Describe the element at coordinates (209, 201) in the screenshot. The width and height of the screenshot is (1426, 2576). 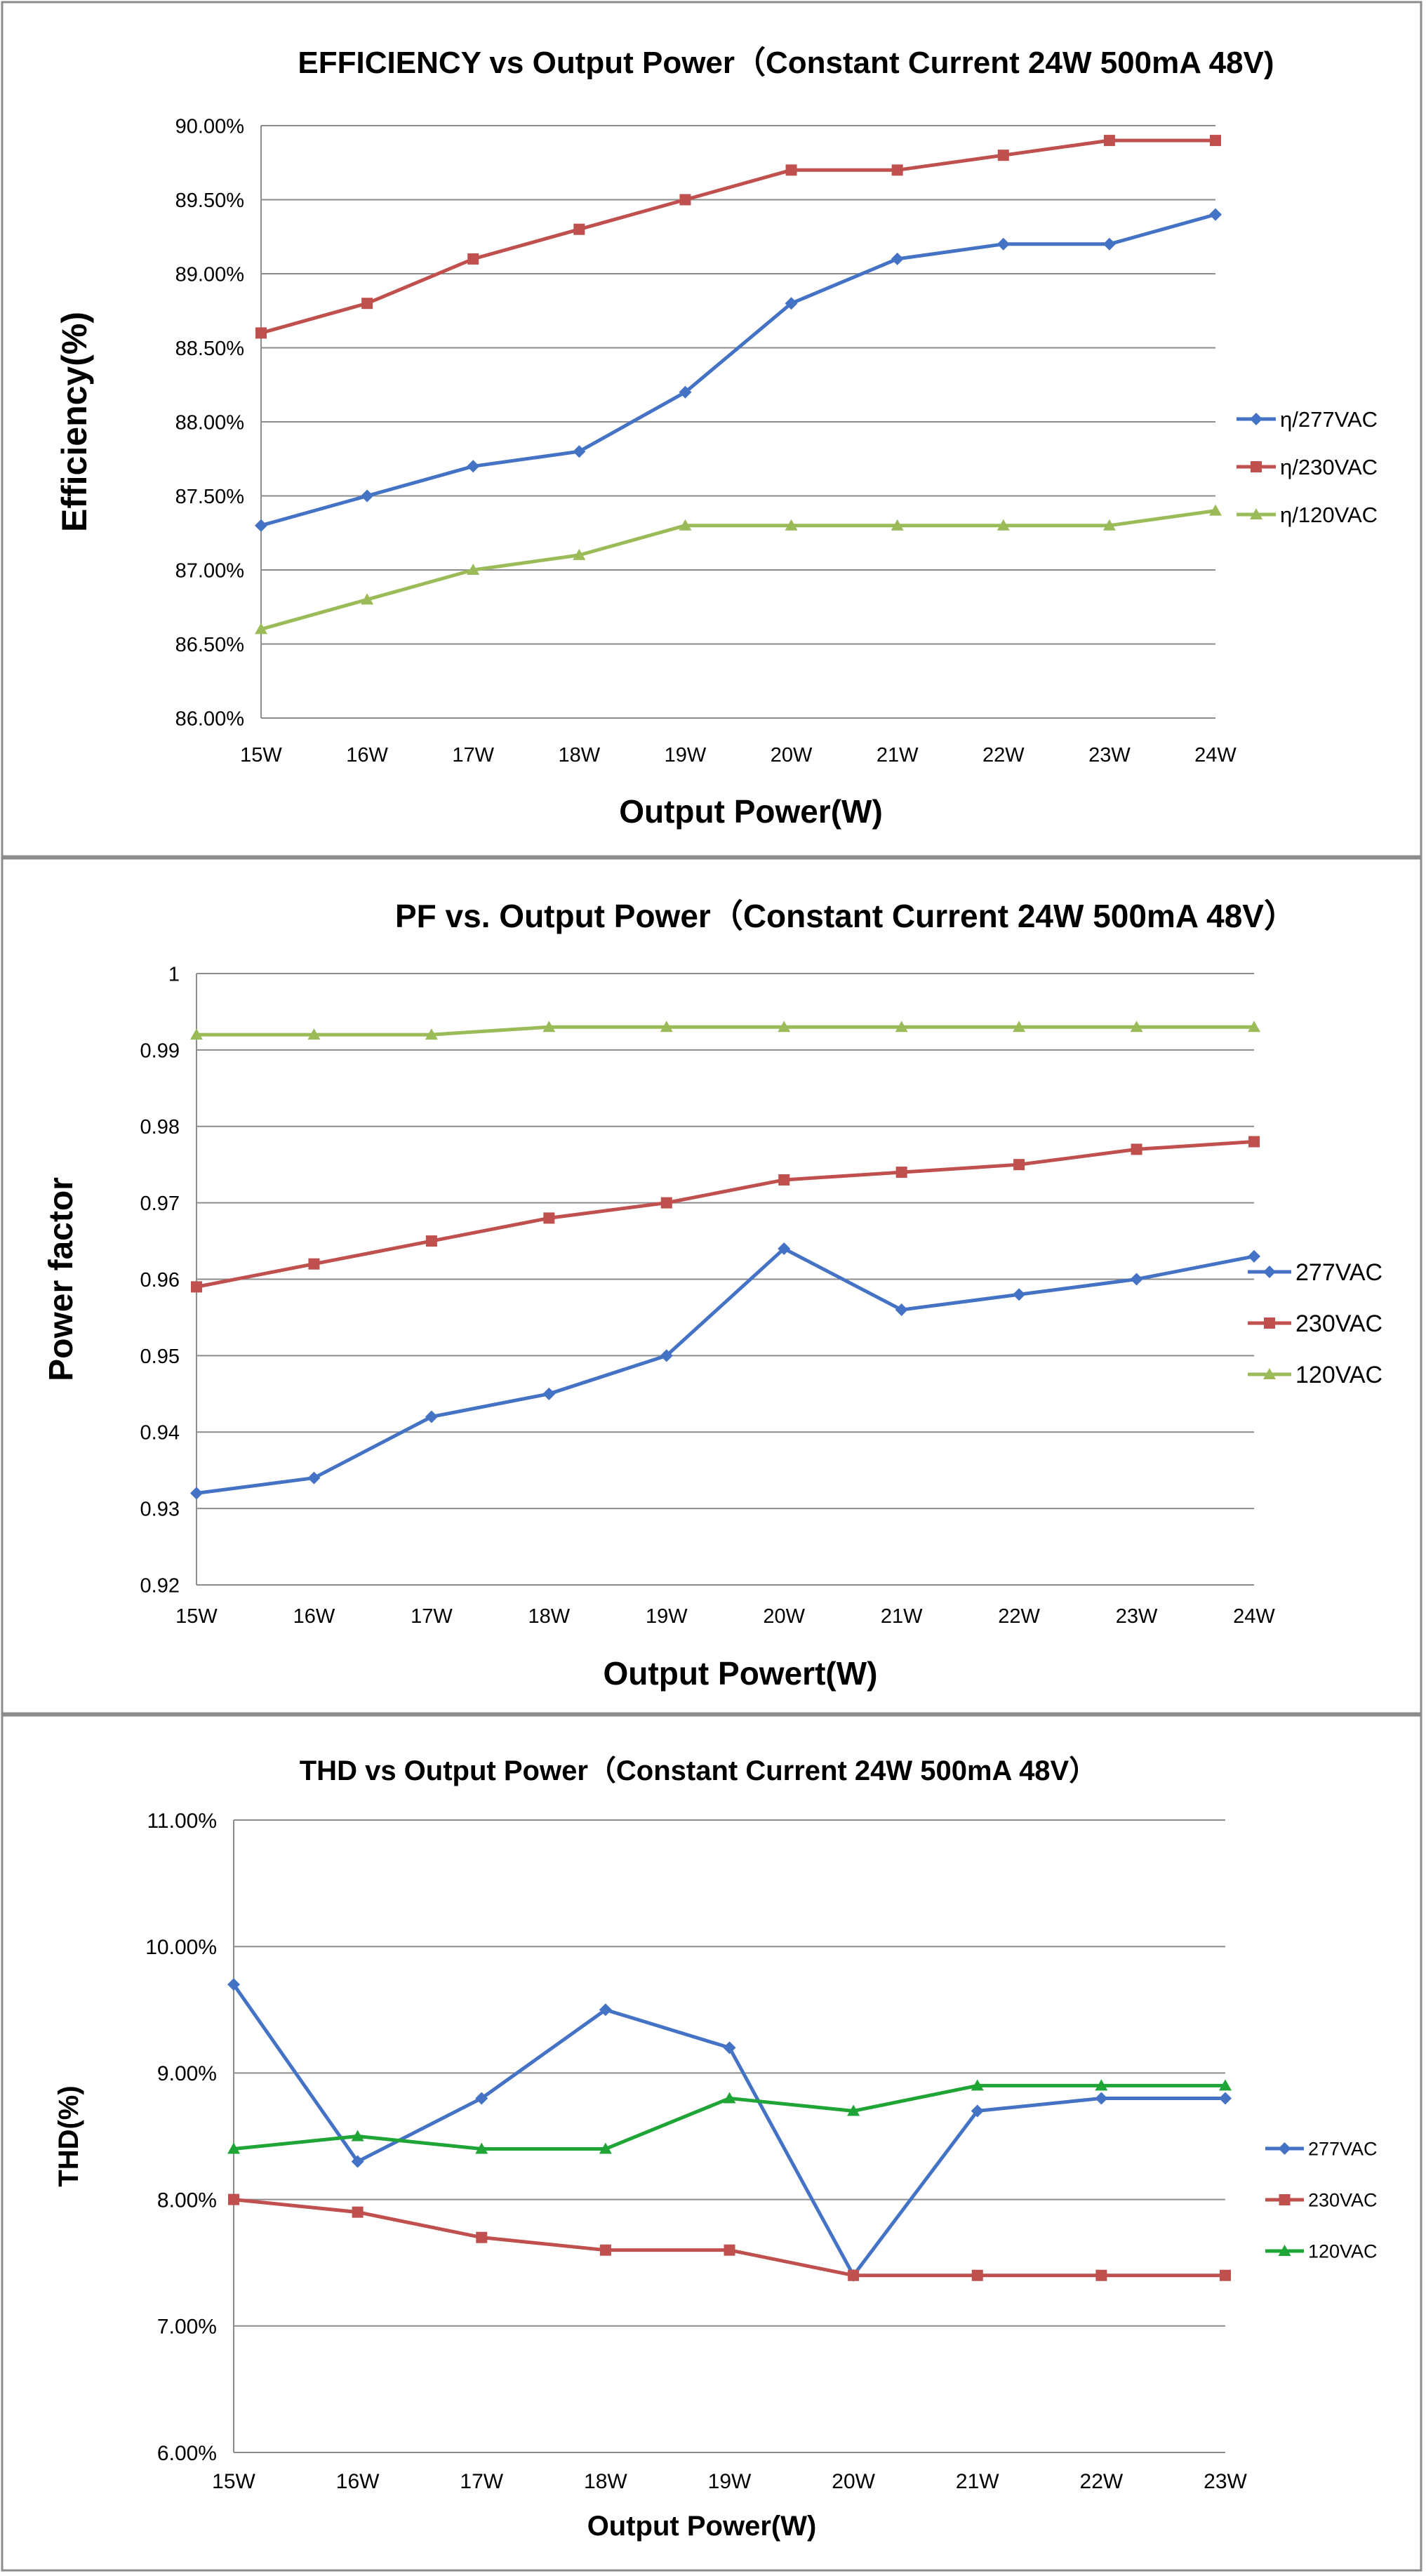
I see `y-tick-label: 89.50%` at that location.